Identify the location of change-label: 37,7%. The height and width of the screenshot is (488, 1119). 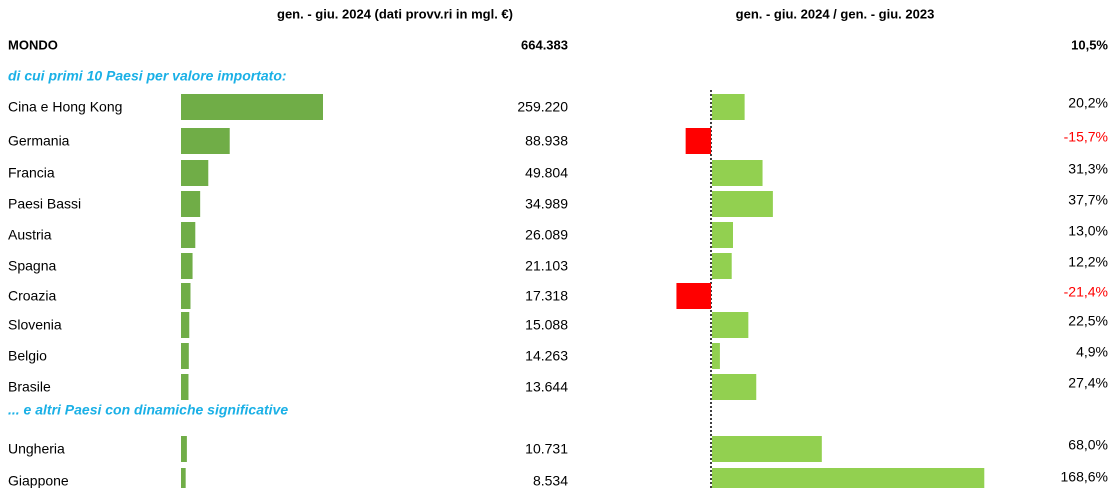
(1088, 200).